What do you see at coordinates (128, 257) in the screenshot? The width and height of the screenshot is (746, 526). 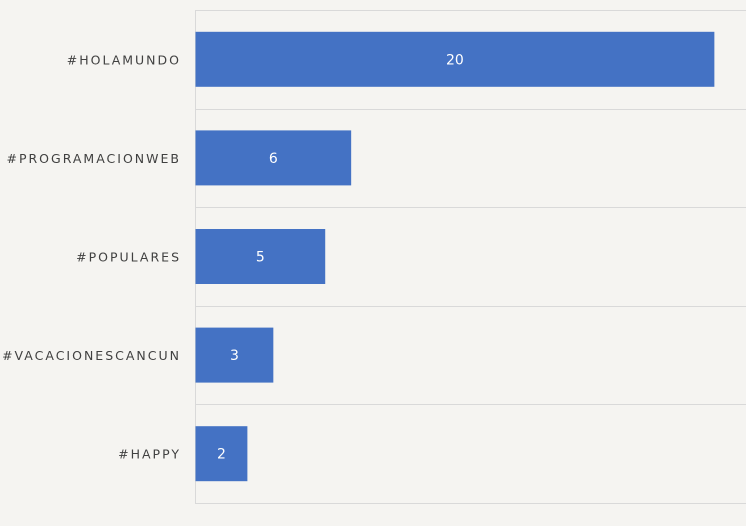 I see `category-label: #POPULARES` at bounding box center [128, 257].